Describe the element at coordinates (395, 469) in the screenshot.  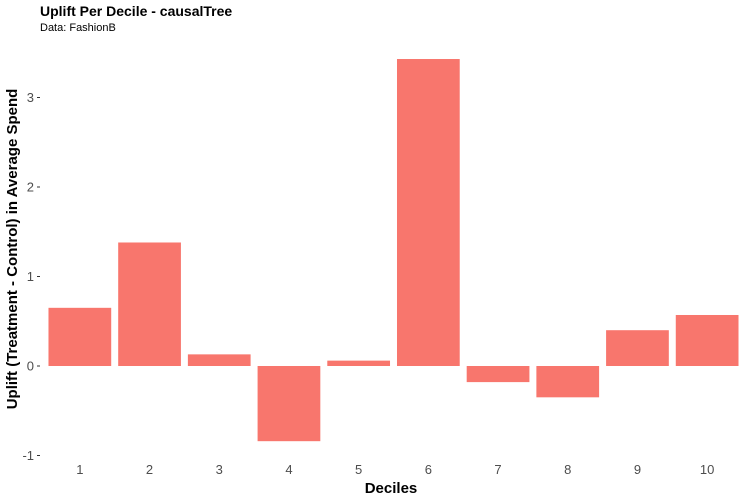
I see `x-axis: 1 2 3 4 5 6 7 8 9 10` at that location.